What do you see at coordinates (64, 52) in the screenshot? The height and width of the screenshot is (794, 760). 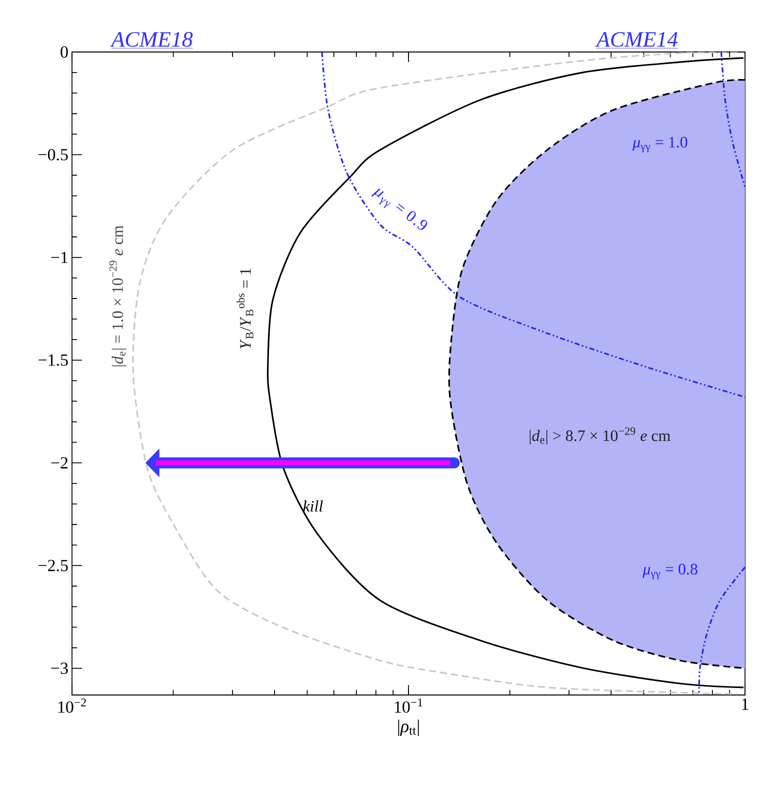 I see `y-tick-label: 0` at bounding box center [64, 52].